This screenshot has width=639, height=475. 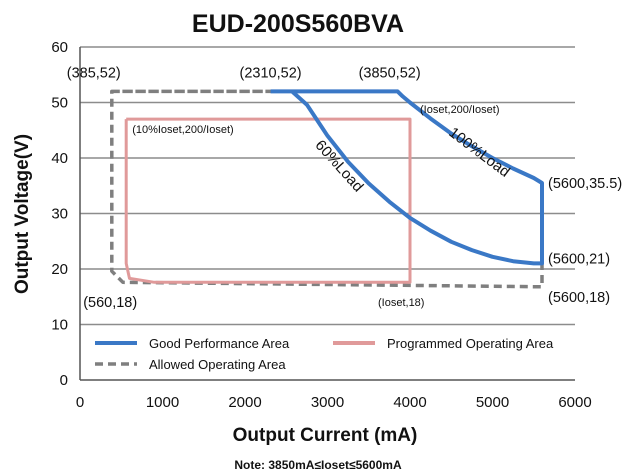 What do you see at coordinates (401, 303) in the screenshot?
I see `annotation-label: (Ioset,18)` at bounding box center [401, 303].